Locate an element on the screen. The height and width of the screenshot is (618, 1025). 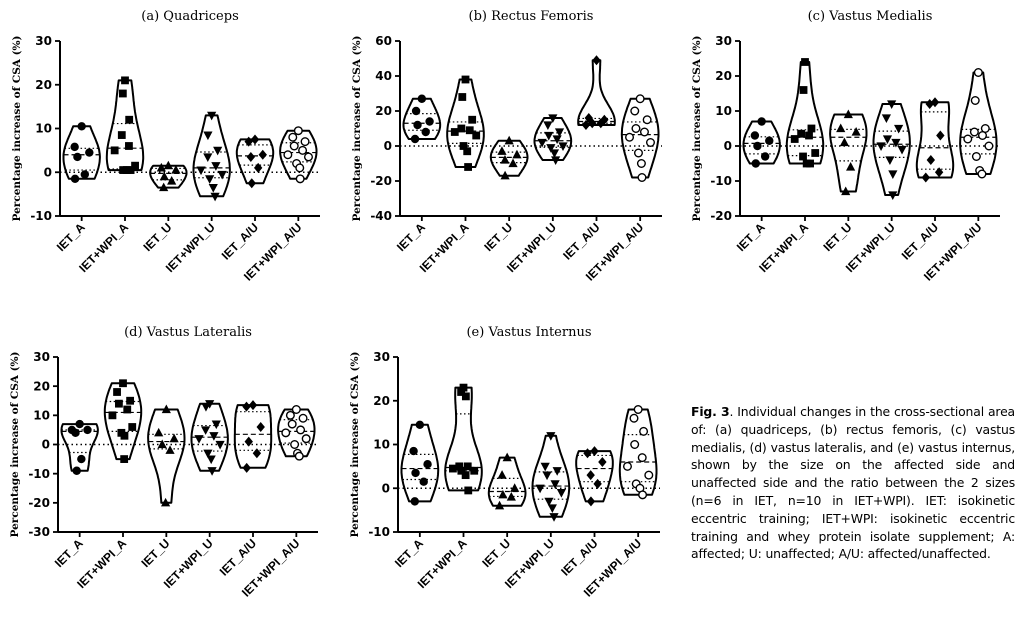
panel-title: (b) Rectus Femoris is located at coordinates (531, 16).